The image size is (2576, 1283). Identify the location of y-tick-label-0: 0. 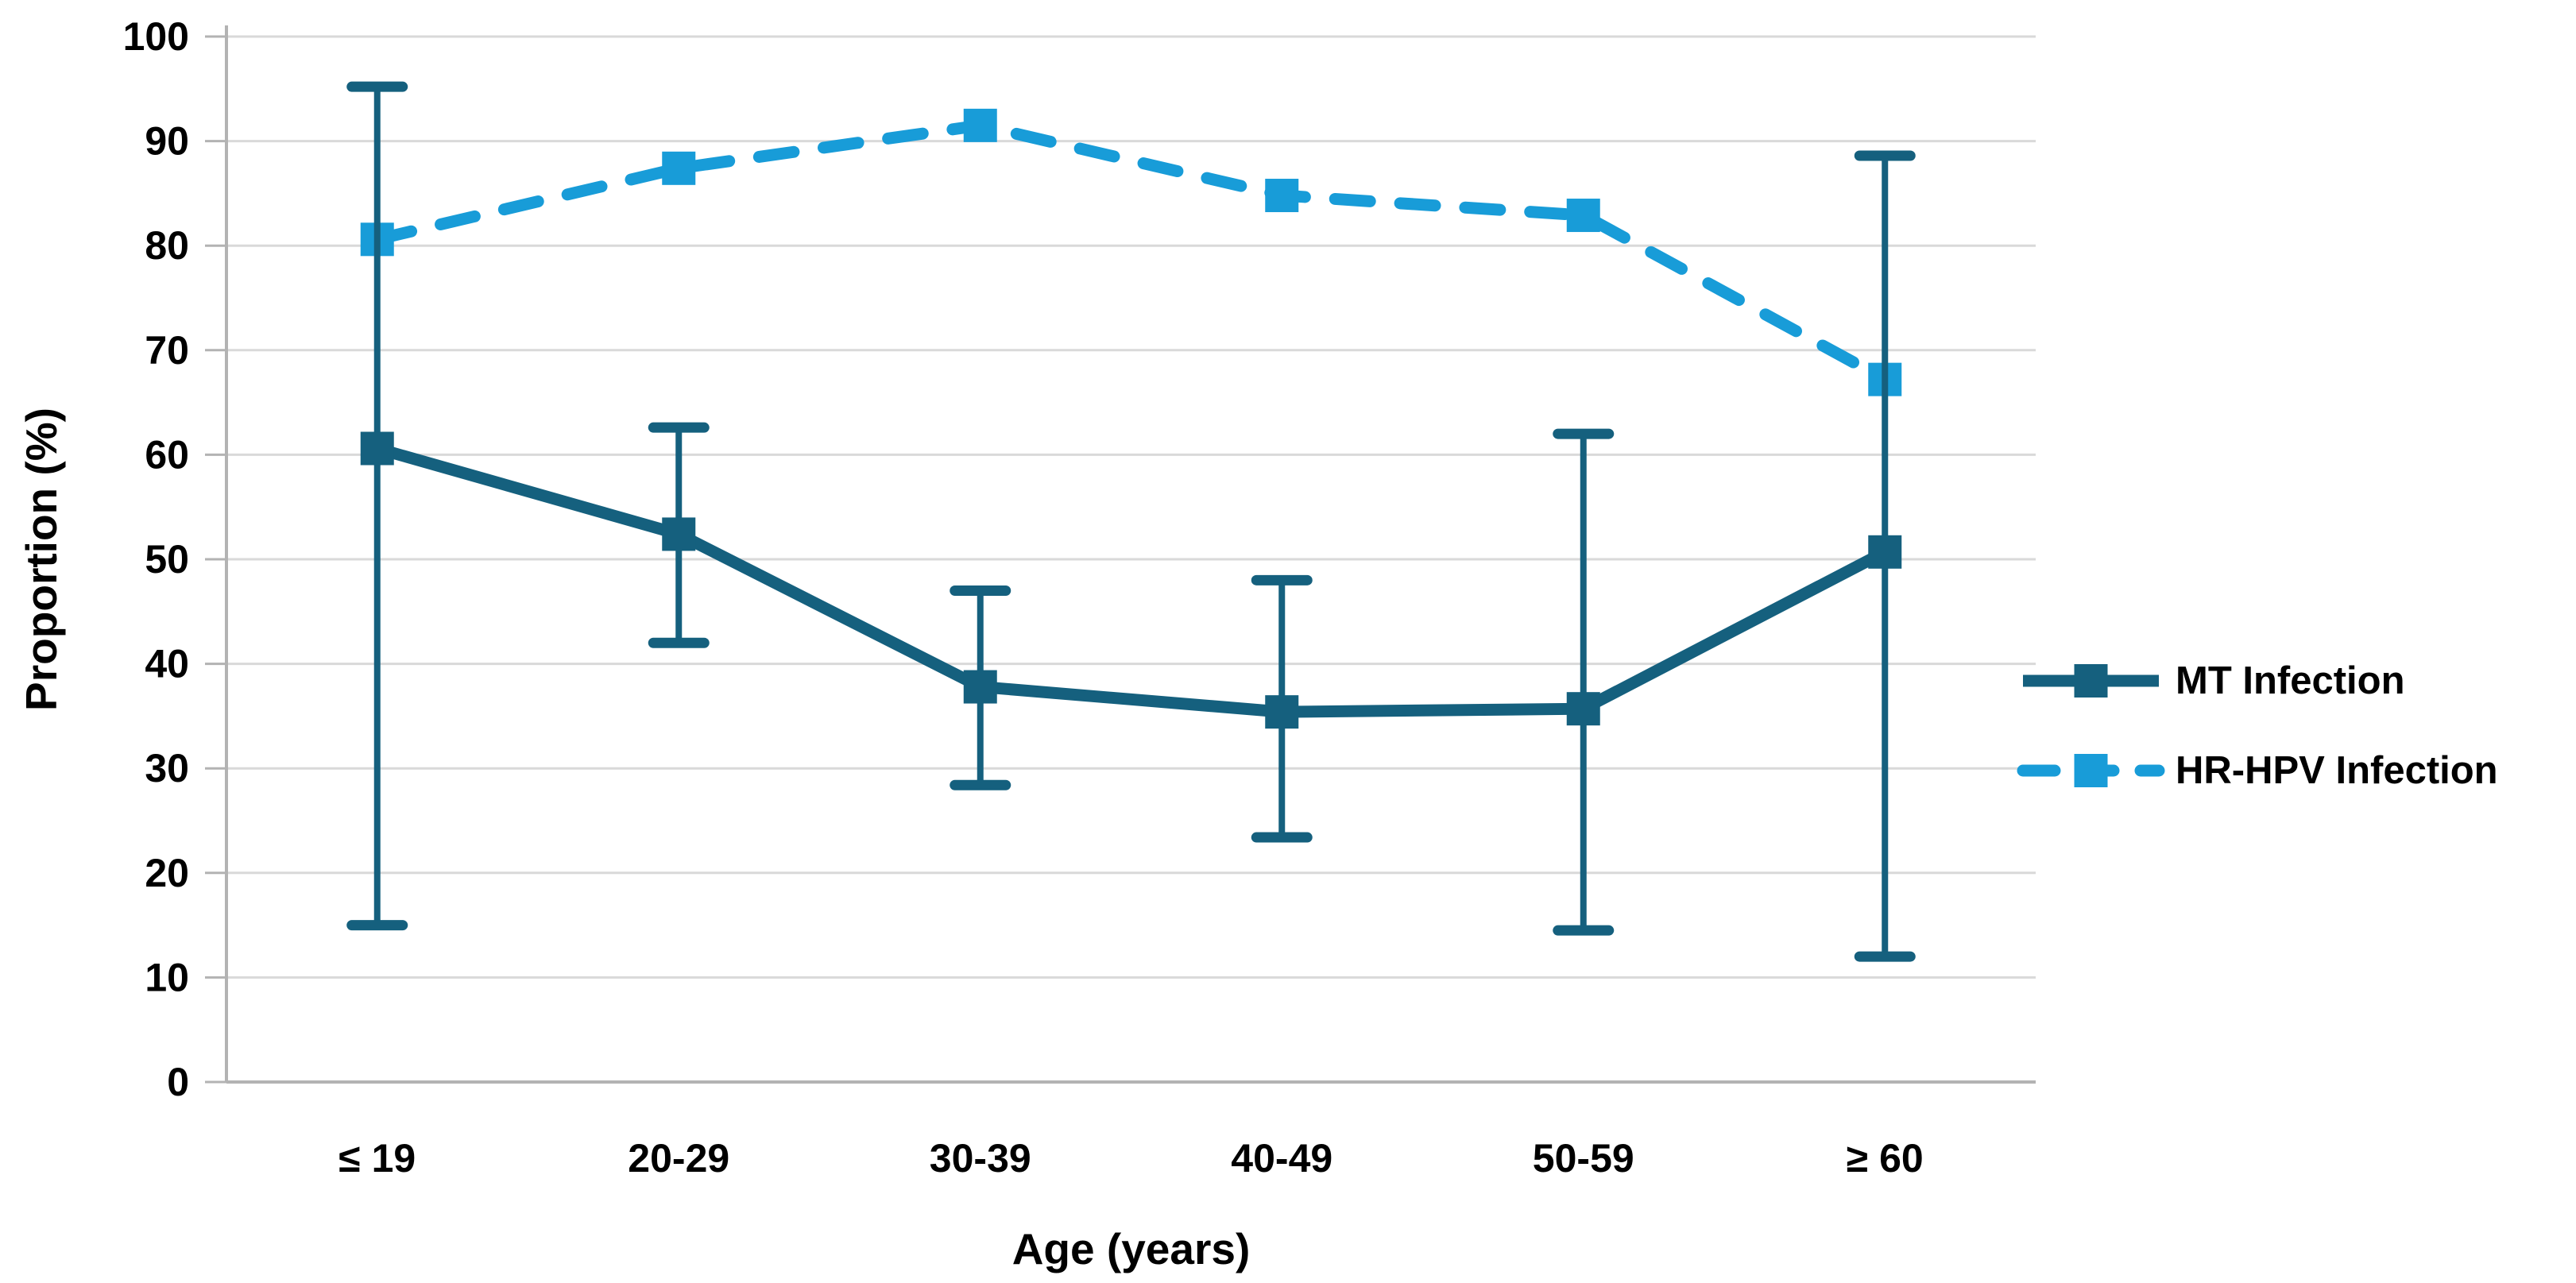
(178, 1082).